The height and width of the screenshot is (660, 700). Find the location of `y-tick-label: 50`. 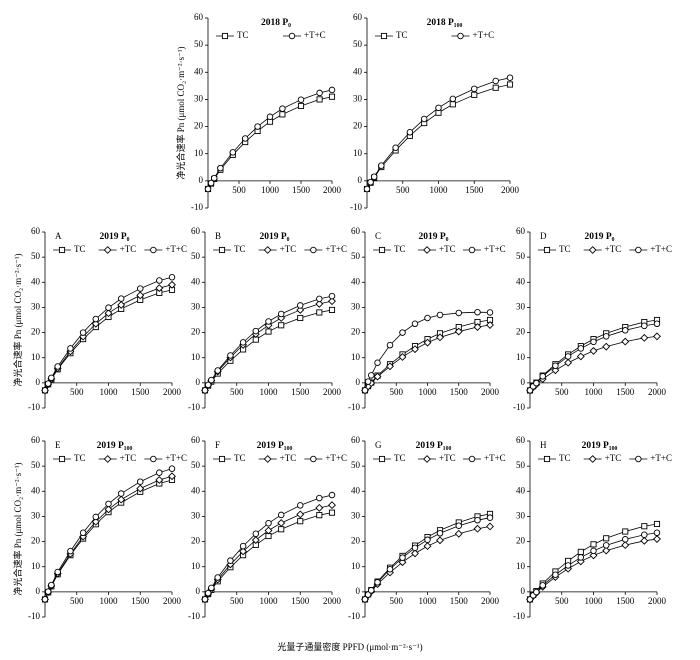

y-tick-label: 50 is located at coordinates (356, 256).